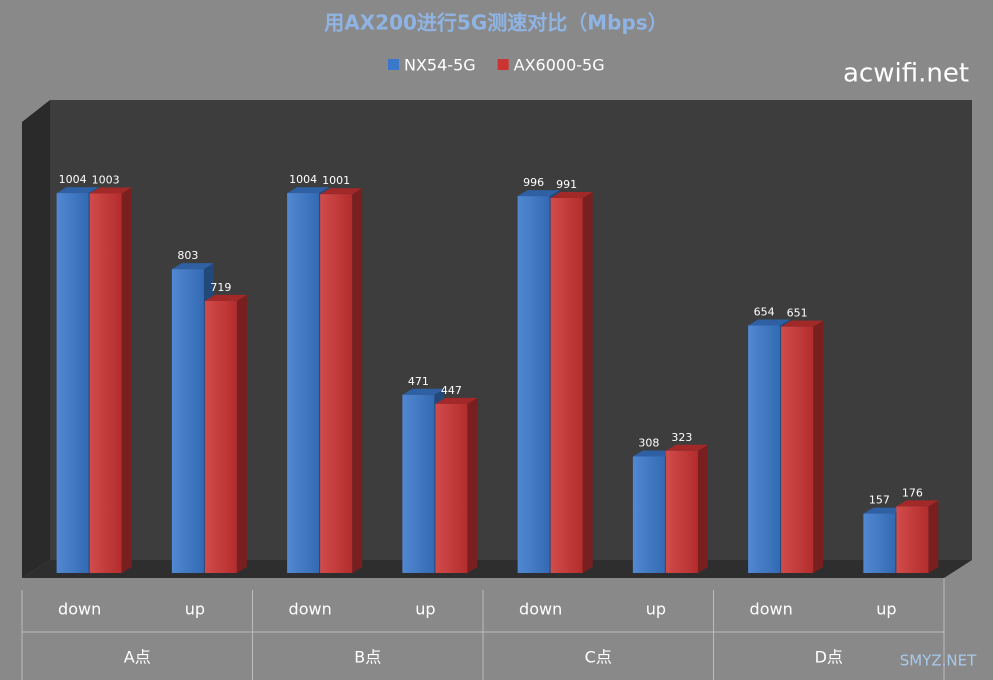 The height and width of the screenshot is (680, 993). Describe the element at coordinates (336, 180) in the screenshot. I see `value-label: 1001` at that location.